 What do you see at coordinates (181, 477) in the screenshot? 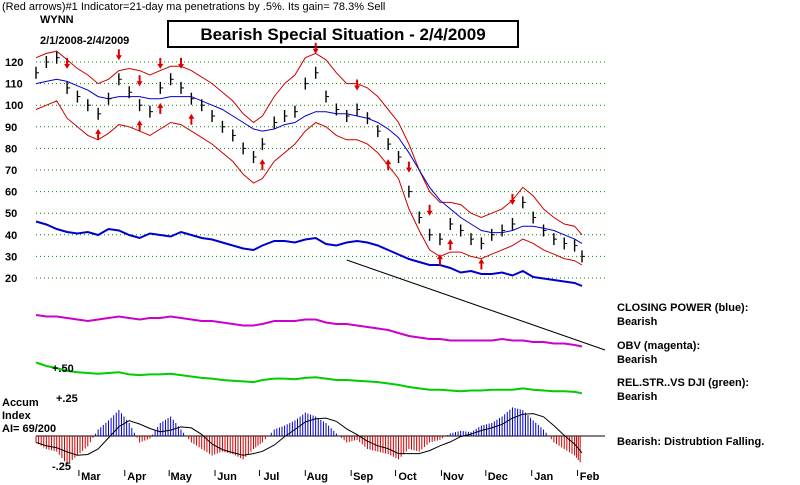
I see `month-label: May` at bounding box center [181, 477].